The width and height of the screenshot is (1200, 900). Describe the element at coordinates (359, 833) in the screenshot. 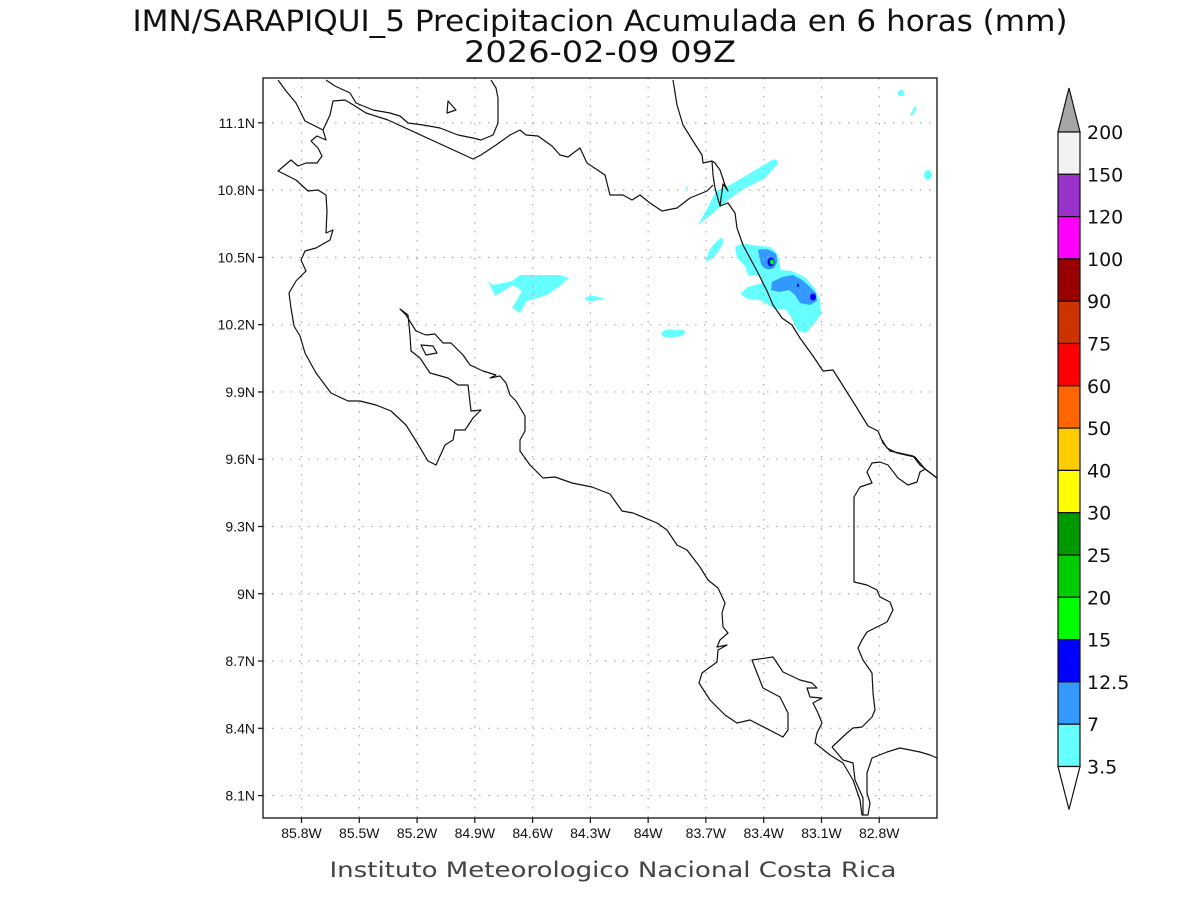

I see `lon-tick-label: 85.5W` at that location.